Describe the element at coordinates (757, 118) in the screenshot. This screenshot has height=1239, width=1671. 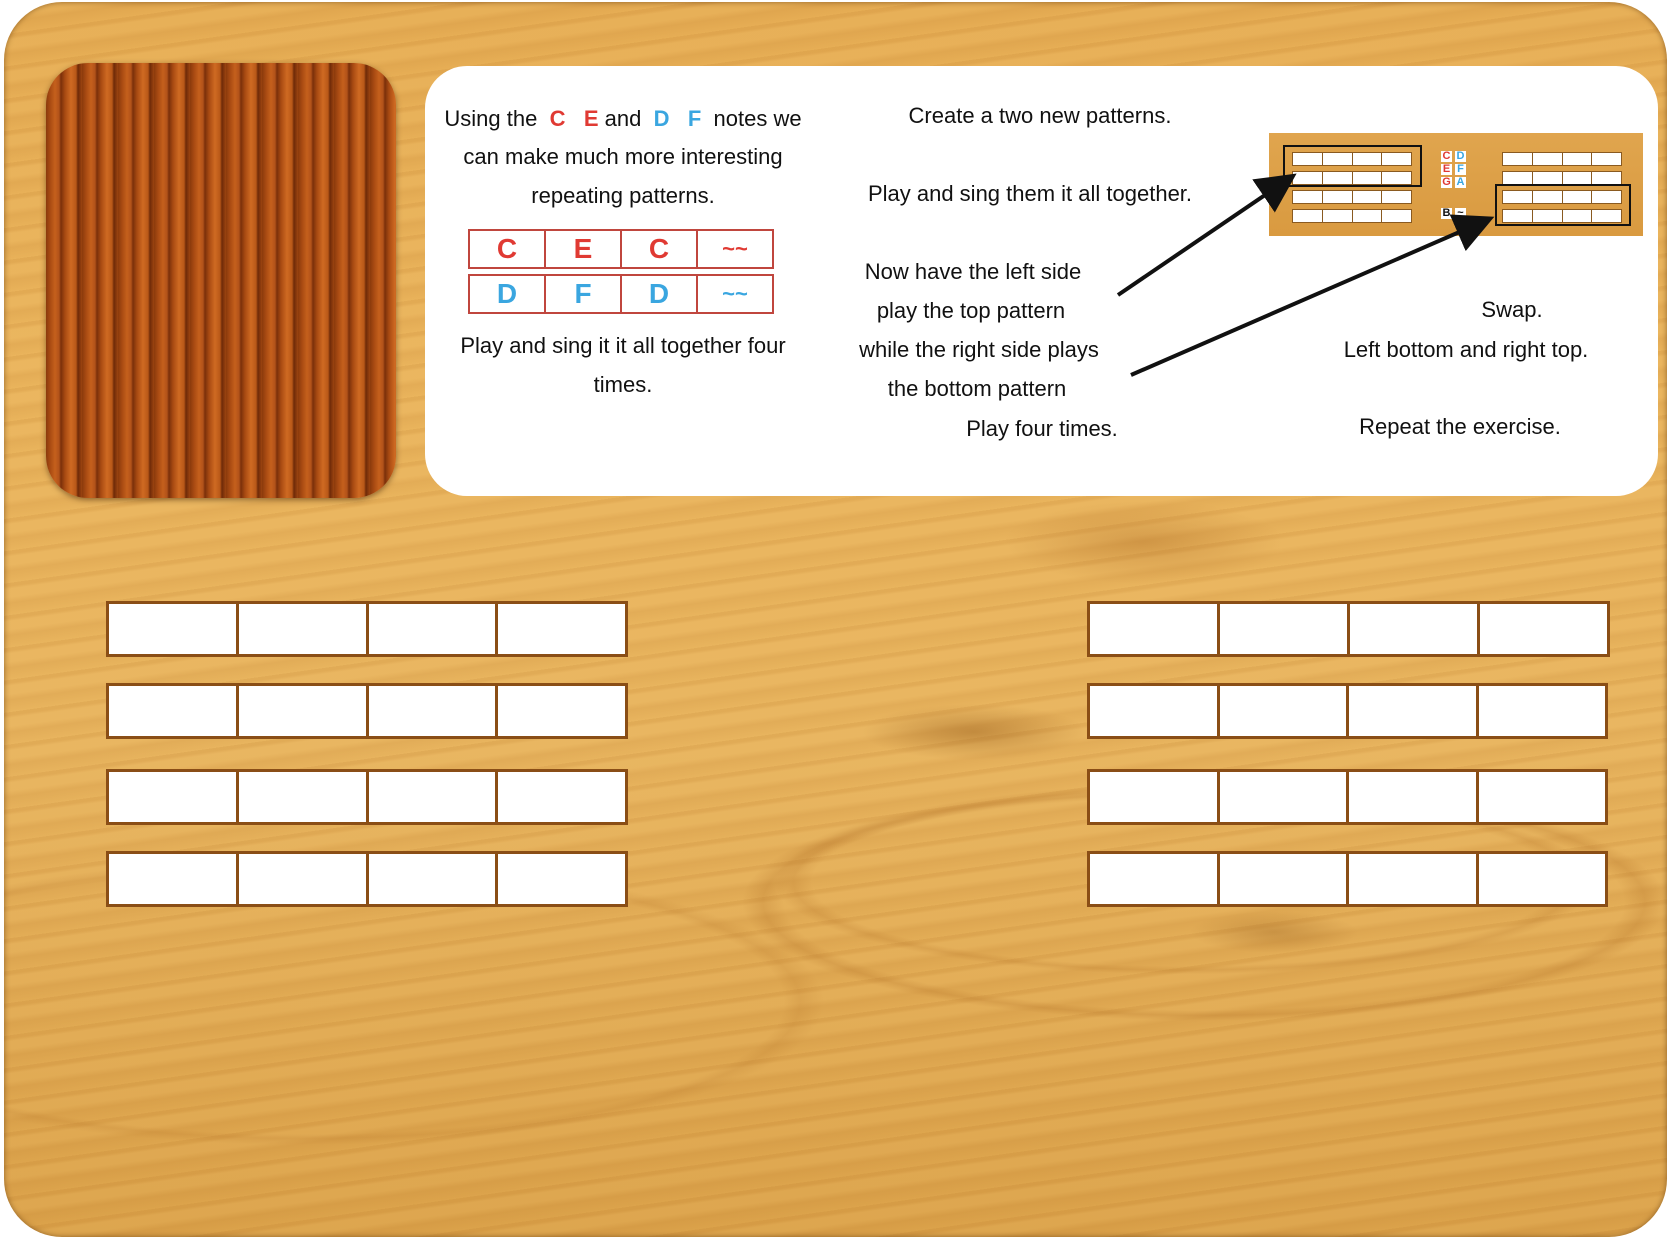
I see `intro-text-end: notes we` at that location.